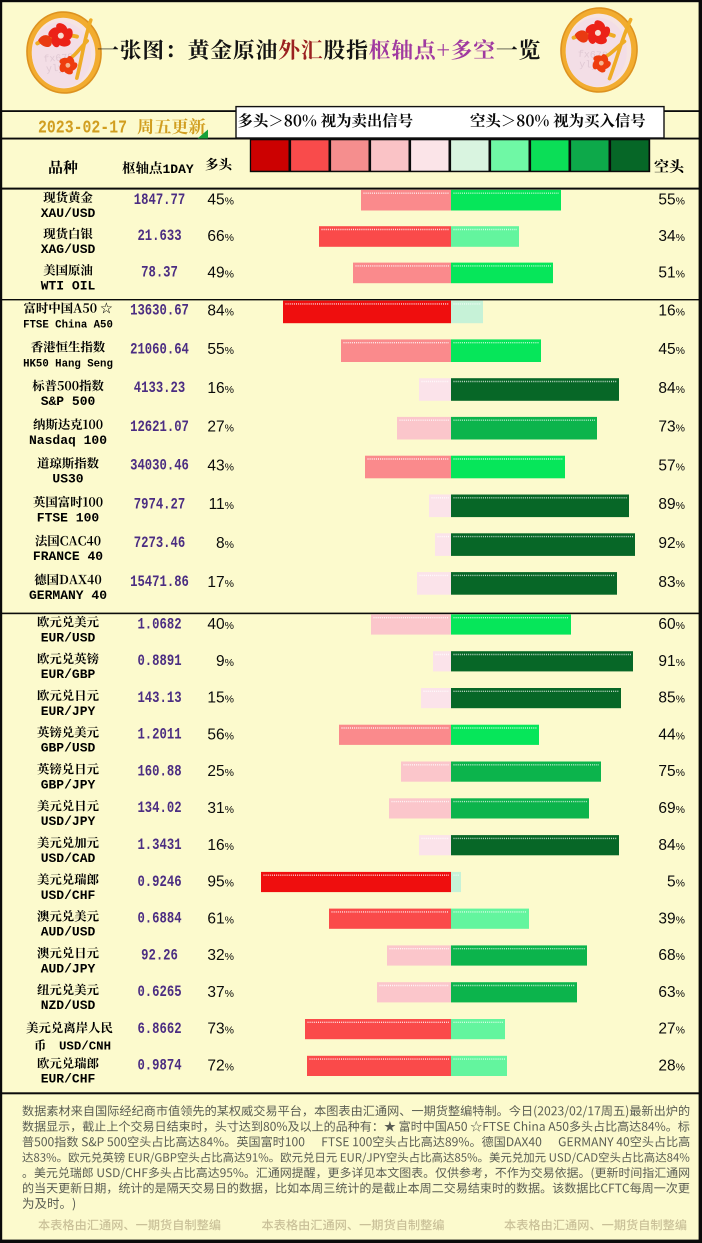 This screenshot has height=1243, width=702. Describe the element at coordinates (671, 992) in the screenshot. I see `svg-text: 63%` at that location.